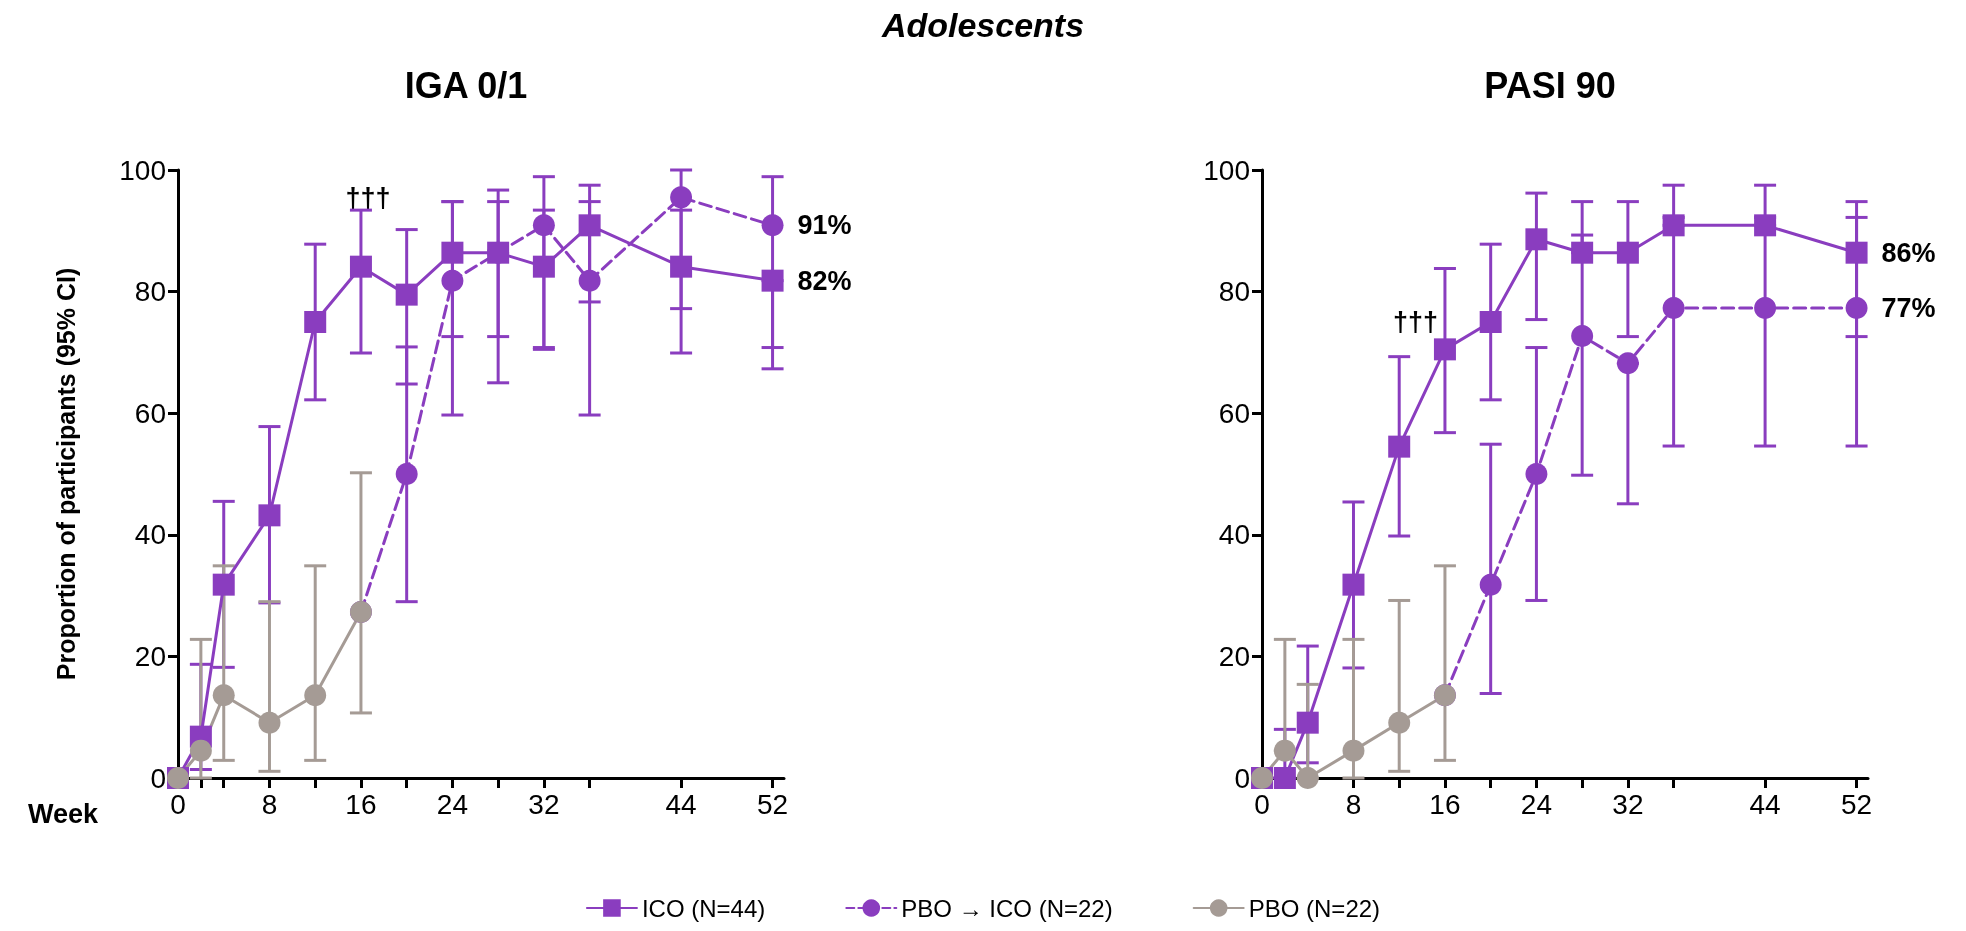  What do you see at coordinates (1908, 308) in the screenshot?
I see `data-label: 77%` at bounding box center [1908, 308].